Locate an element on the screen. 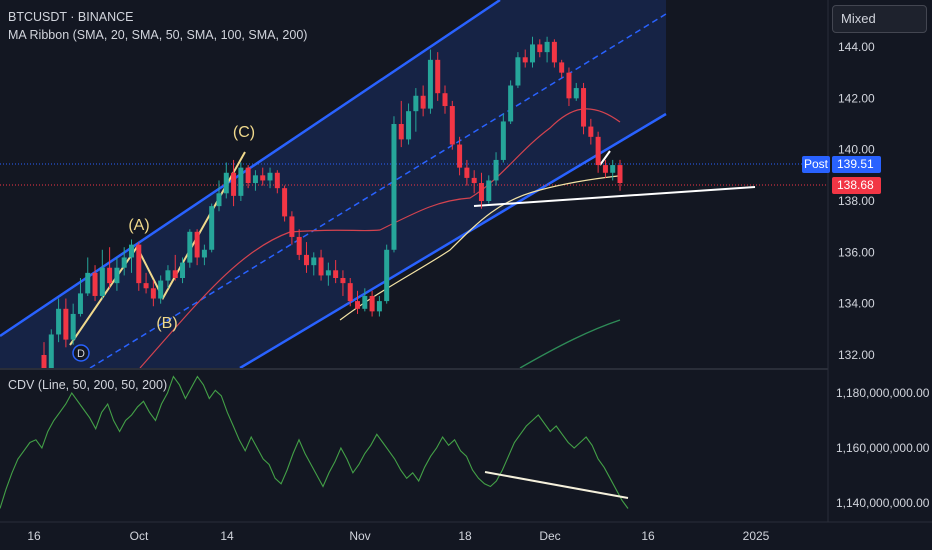  mixed-mode-button: Mixed is located at coordinates (879, 19).